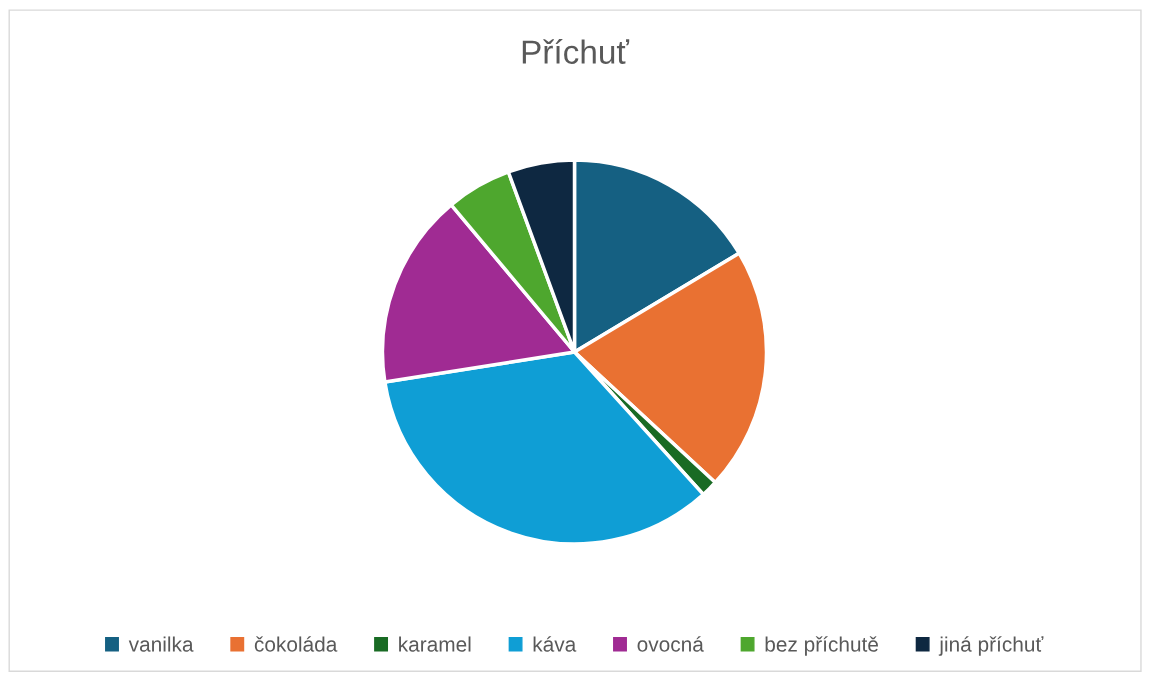 Image resolution: width=1149 pixels, height=678 pixels. Describe the element at coordinates (576, 51) in the screenshot. I see `chart-title: Příchuť` at that location.